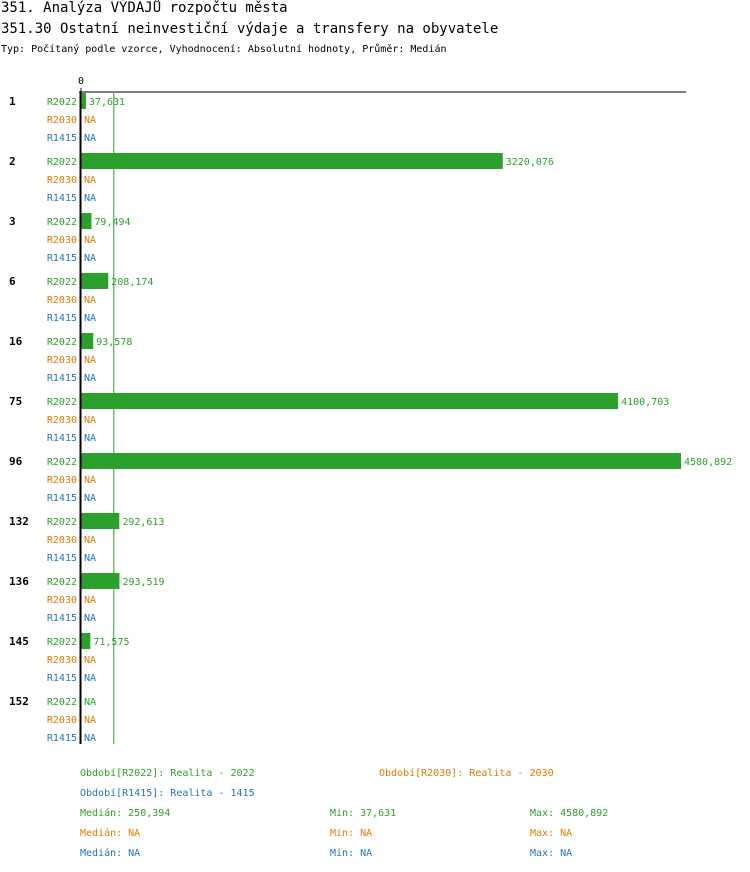 The width and height of the screenshot is (750, 872). I want to click on legend-period-r2022: Období[R2022]: Realita - 2022, so click(167, 773).